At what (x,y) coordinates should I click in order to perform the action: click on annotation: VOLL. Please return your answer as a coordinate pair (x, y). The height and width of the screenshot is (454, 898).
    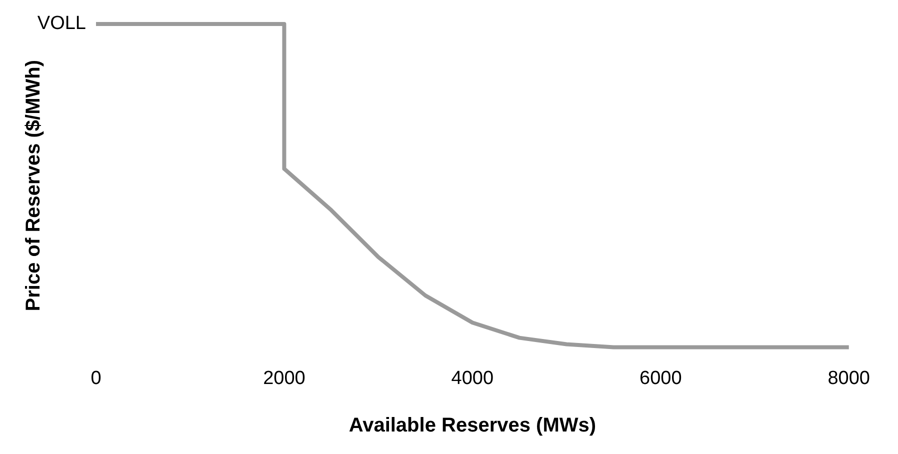
    Looking at the image, I should click on (61, 23).